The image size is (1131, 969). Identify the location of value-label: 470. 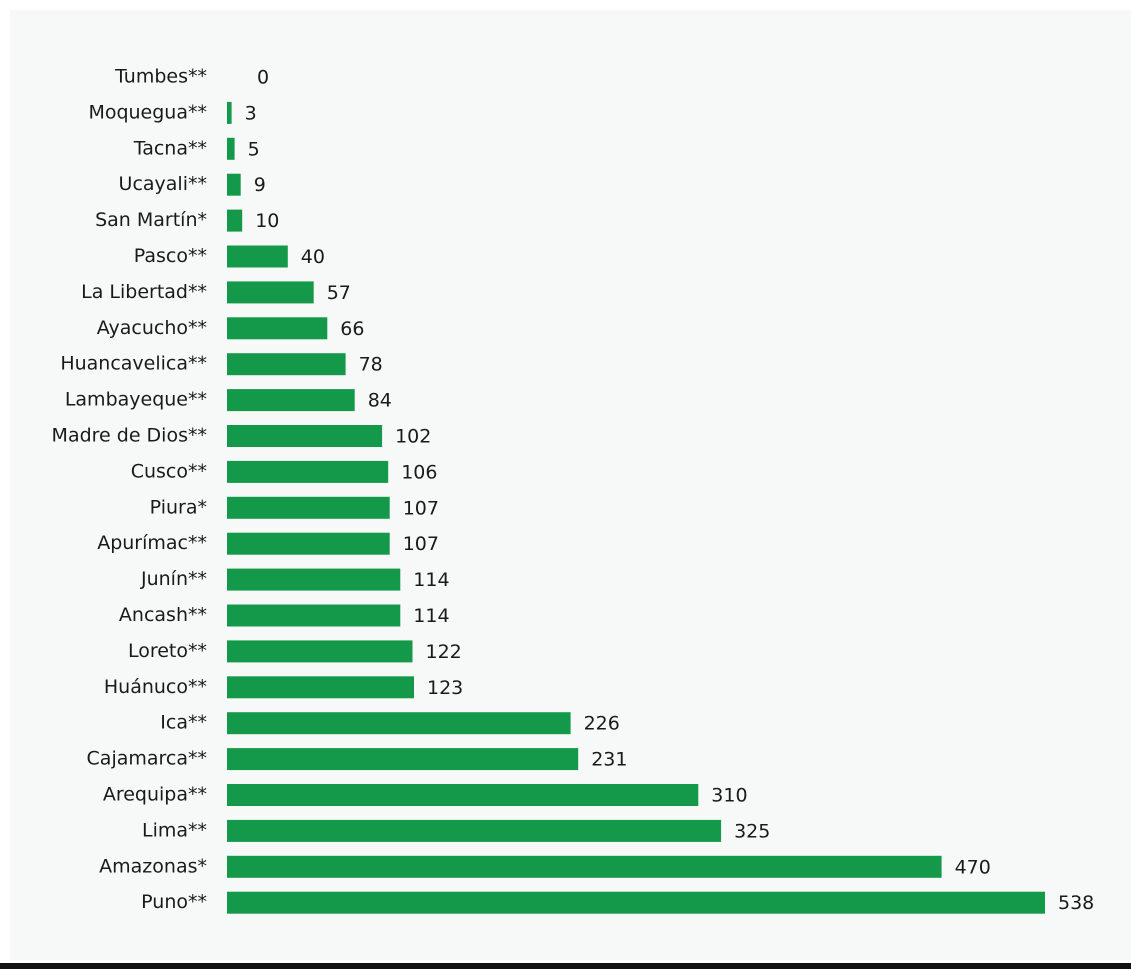
(973, 867).